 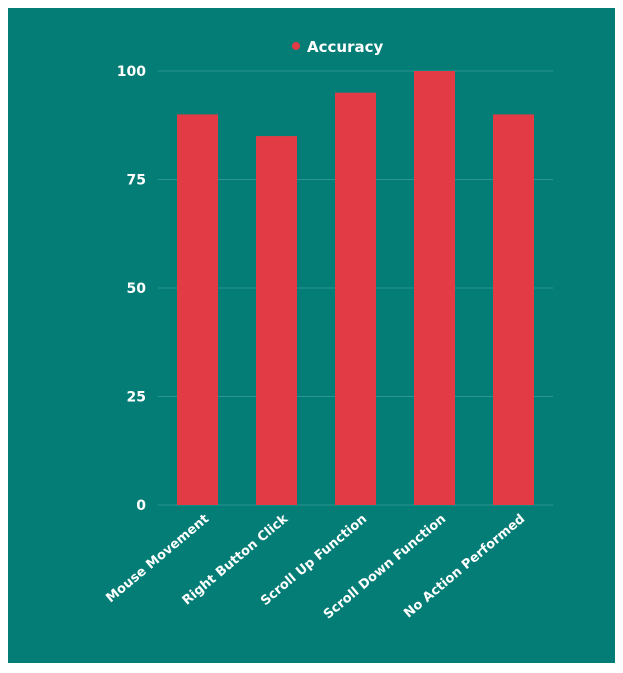 What do you see at coordinates (197, 310) in the screenshot?
I see `bar-mouse-movement` at bounding box center [197, 310].